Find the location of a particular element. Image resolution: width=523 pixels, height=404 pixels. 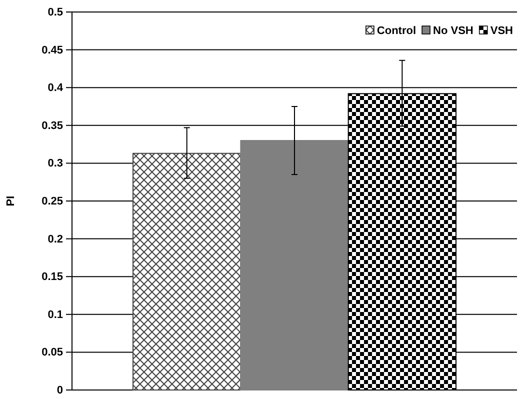

y-tick-label: 0.4 is located at coordinates (56, 88).